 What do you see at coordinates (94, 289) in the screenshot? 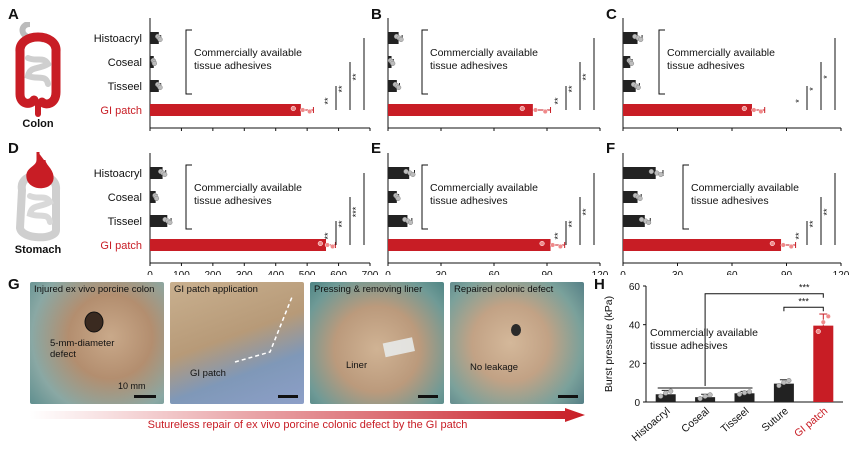
I see `photo-caption-injured: Injured ex vivo porcine colon` at bounding box center [94, 289].